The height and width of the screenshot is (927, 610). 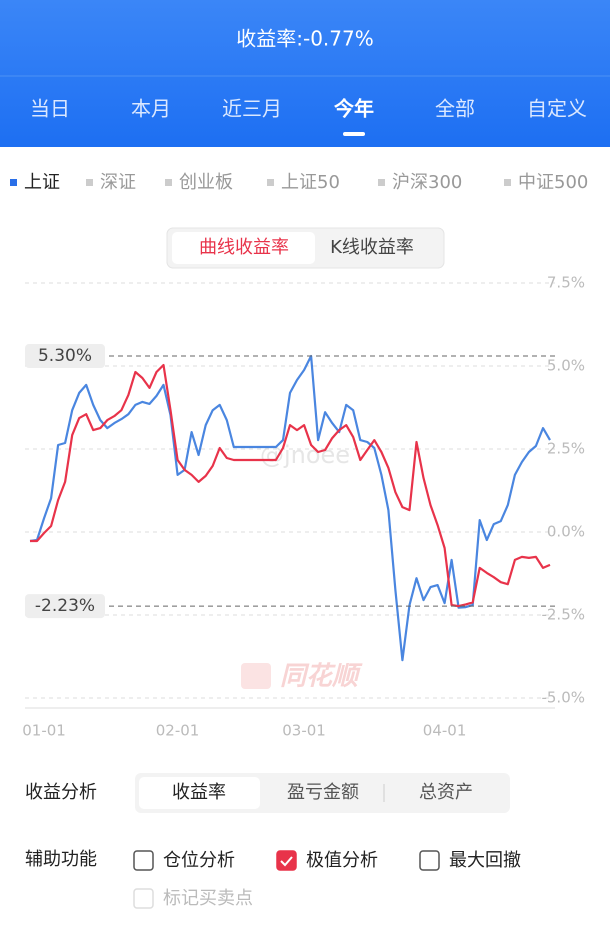 What do you see at coordinates (50, 109) in the screenshot?
I see `tab: 当日` at bounding box center [50, 109].